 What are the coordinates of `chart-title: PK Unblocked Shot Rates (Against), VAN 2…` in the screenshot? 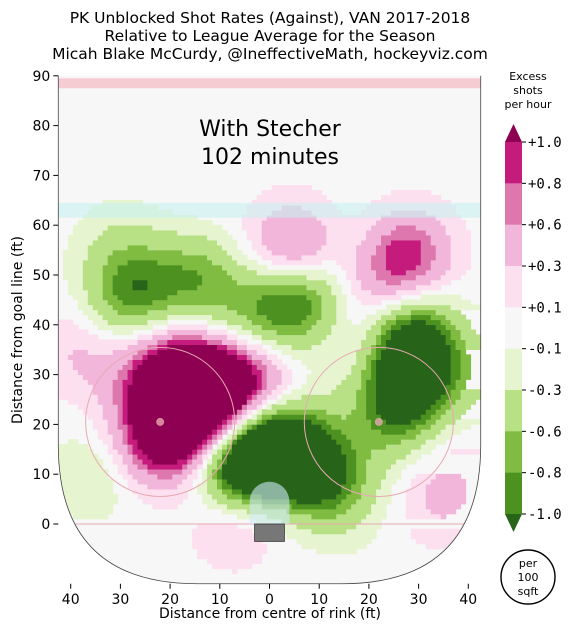 It's located at (270, 18).